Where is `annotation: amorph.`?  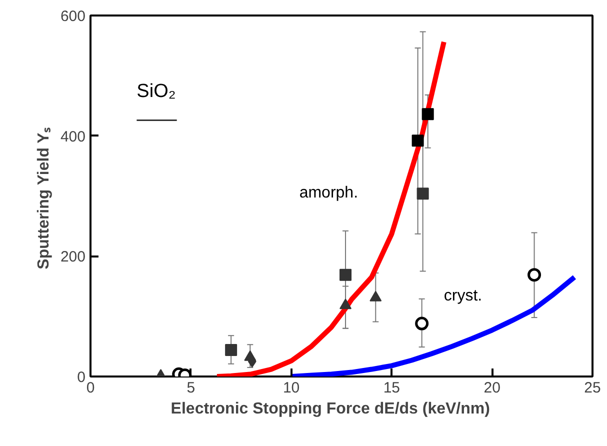 annotation: amorph. is located at coordinates (328, 193).